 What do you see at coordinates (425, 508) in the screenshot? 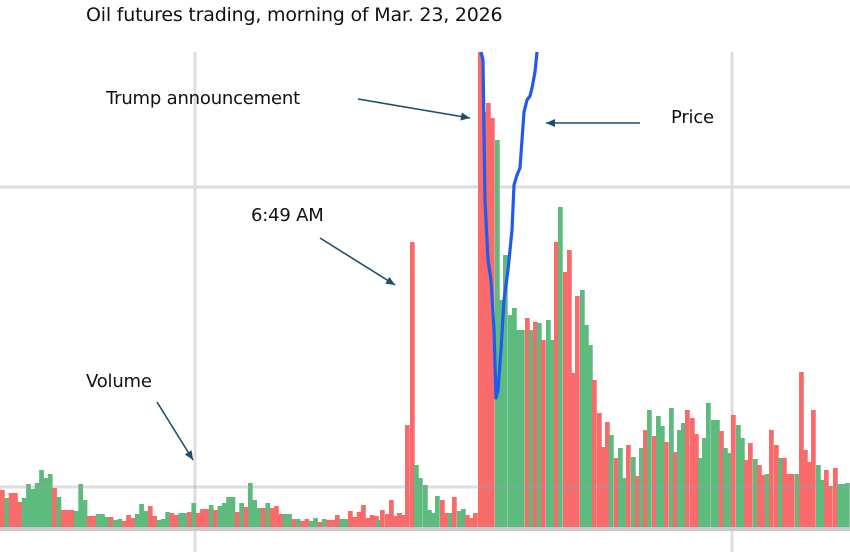
I see `gridline-overlay` at bounding box center [425, 508].